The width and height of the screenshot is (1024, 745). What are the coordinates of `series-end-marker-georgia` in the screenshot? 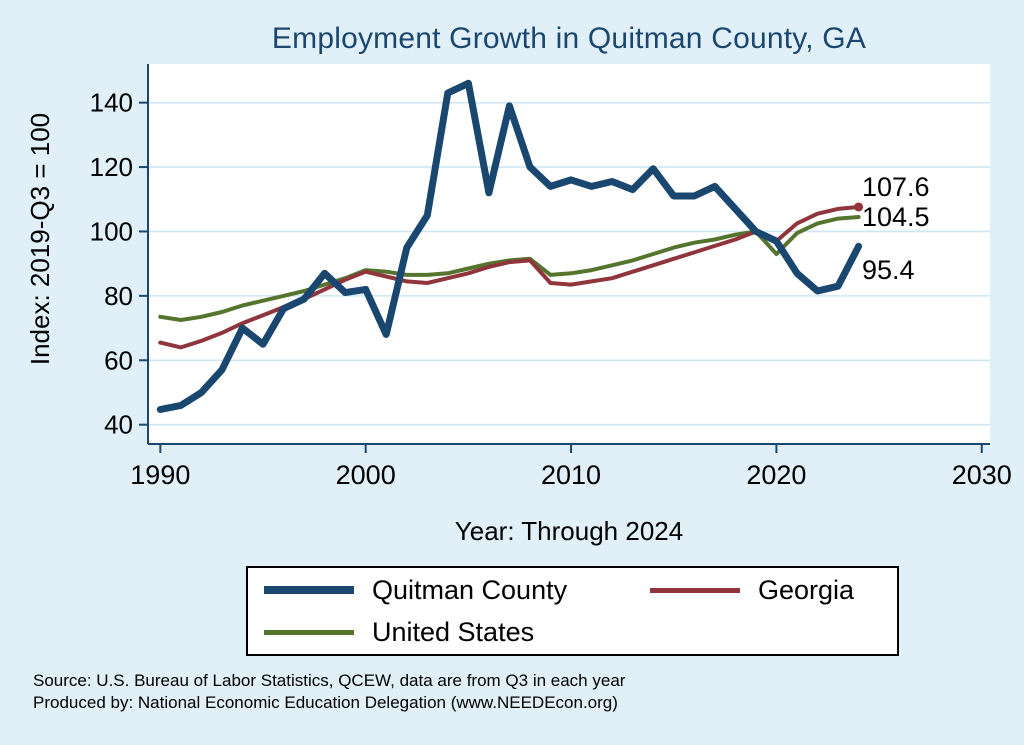 It's located at (859, 207).